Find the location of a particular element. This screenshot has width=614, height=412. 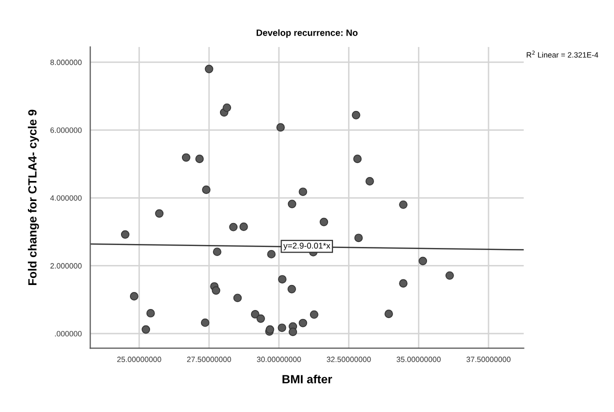

annotation: y=2.9-0.01*x is located at coordinates (306, 246).